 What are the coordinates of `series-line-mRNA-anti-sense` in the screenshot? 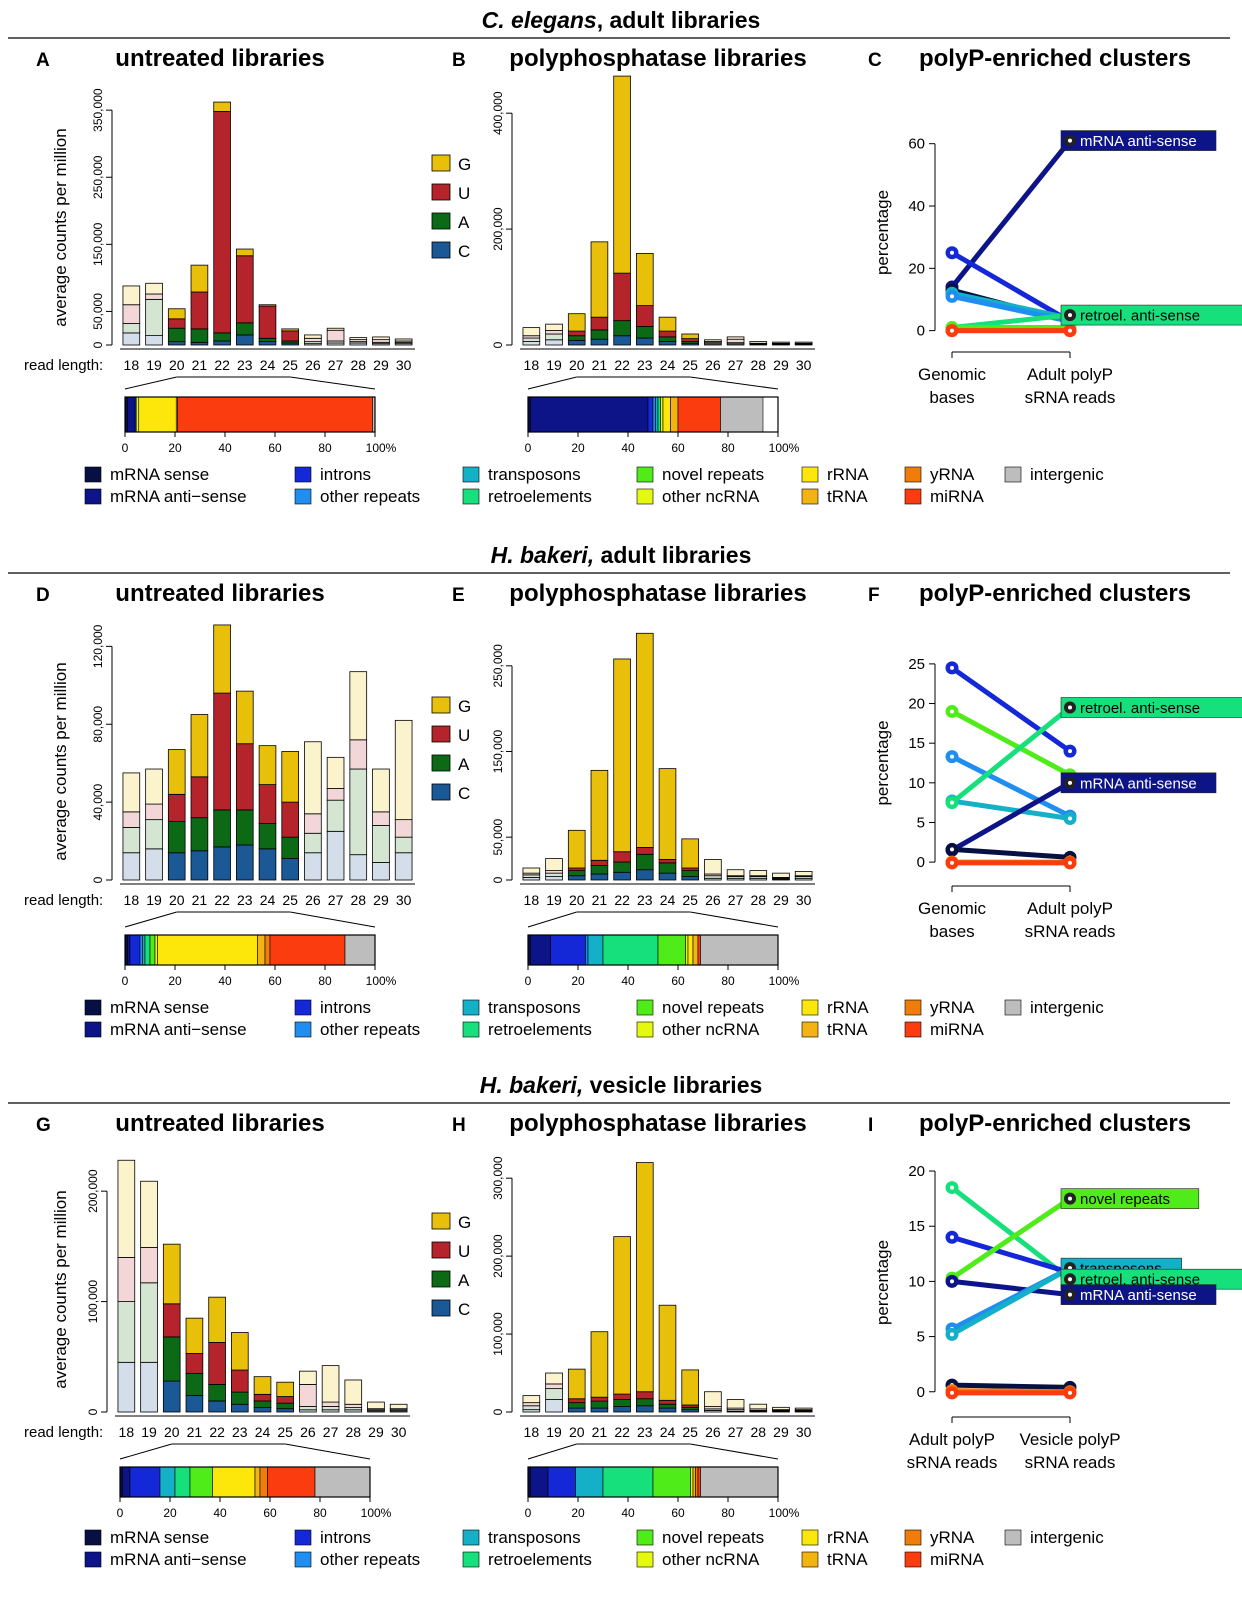 It's located at (1011, 1288).